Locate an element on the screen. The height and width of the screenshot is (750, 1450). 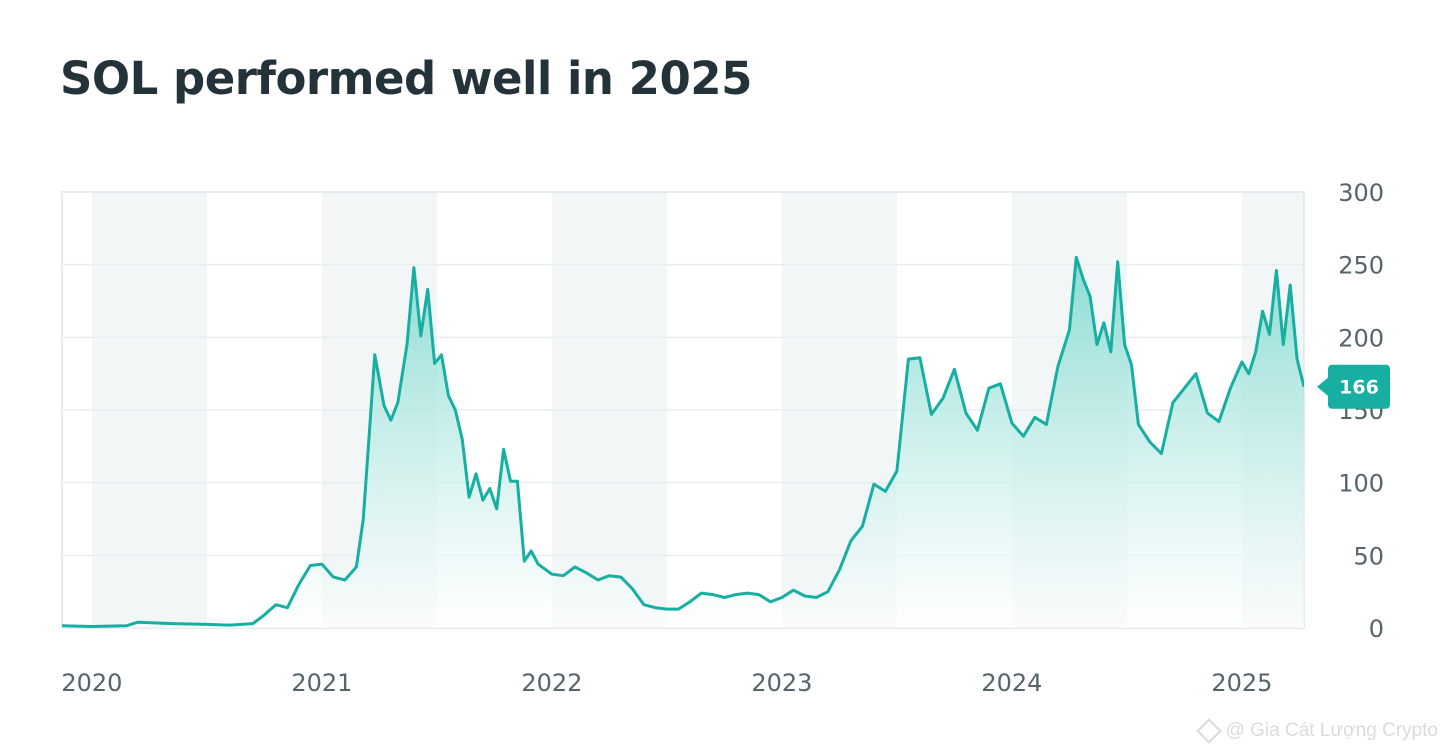
y-tick-label: 50 is located at coordinates (1368, 556).